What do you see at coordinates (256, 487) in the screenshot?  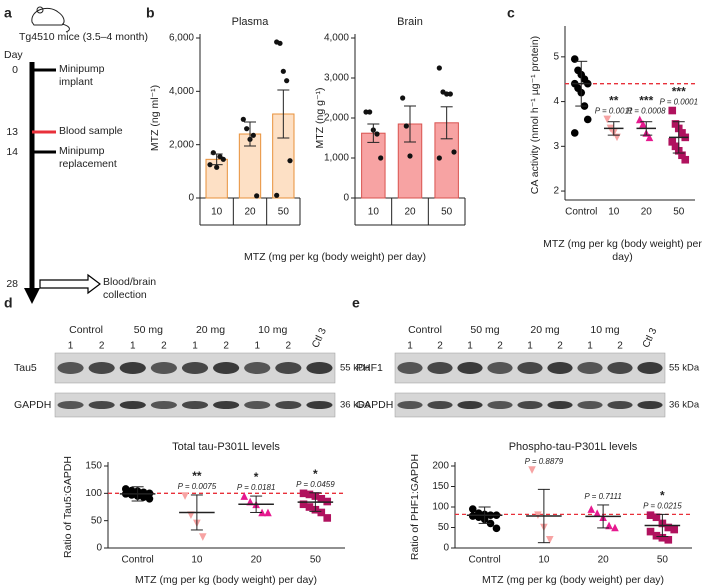 I see `p-value: P = 0.0181` at bounding box center [256, 487].